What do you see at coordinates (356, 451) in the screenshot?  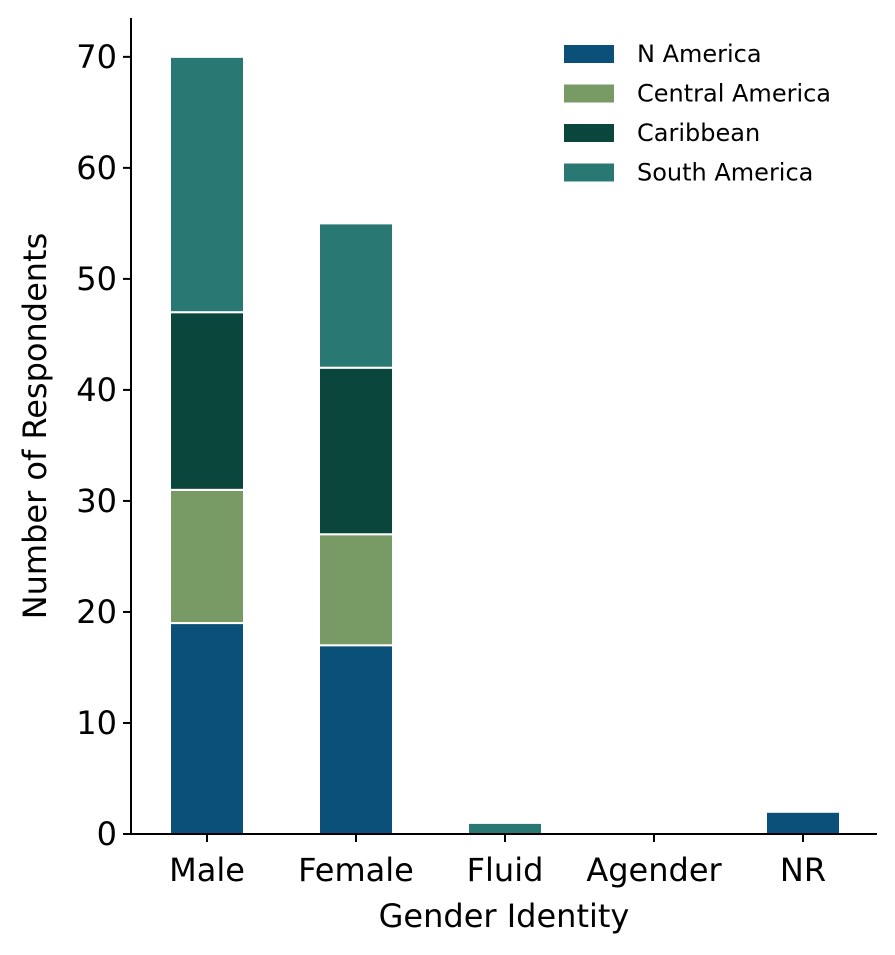 I see `bar-segment-female-caribbean` at bounding box center [356, 451].